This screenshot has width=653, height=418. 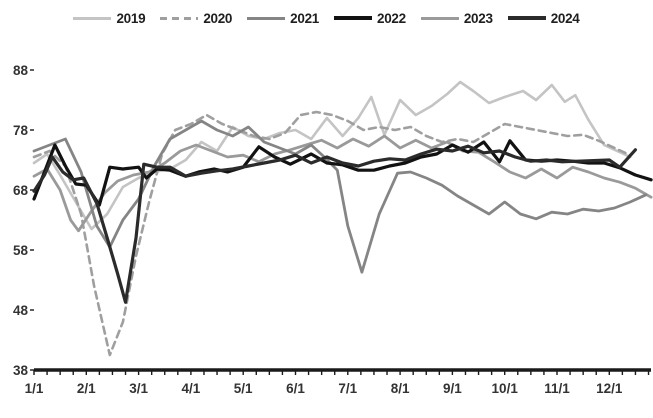 What do you see at coordinates (21, 190) in the screenshot?
I see `y-tick-label: 68` at bounding box center [21, 190].